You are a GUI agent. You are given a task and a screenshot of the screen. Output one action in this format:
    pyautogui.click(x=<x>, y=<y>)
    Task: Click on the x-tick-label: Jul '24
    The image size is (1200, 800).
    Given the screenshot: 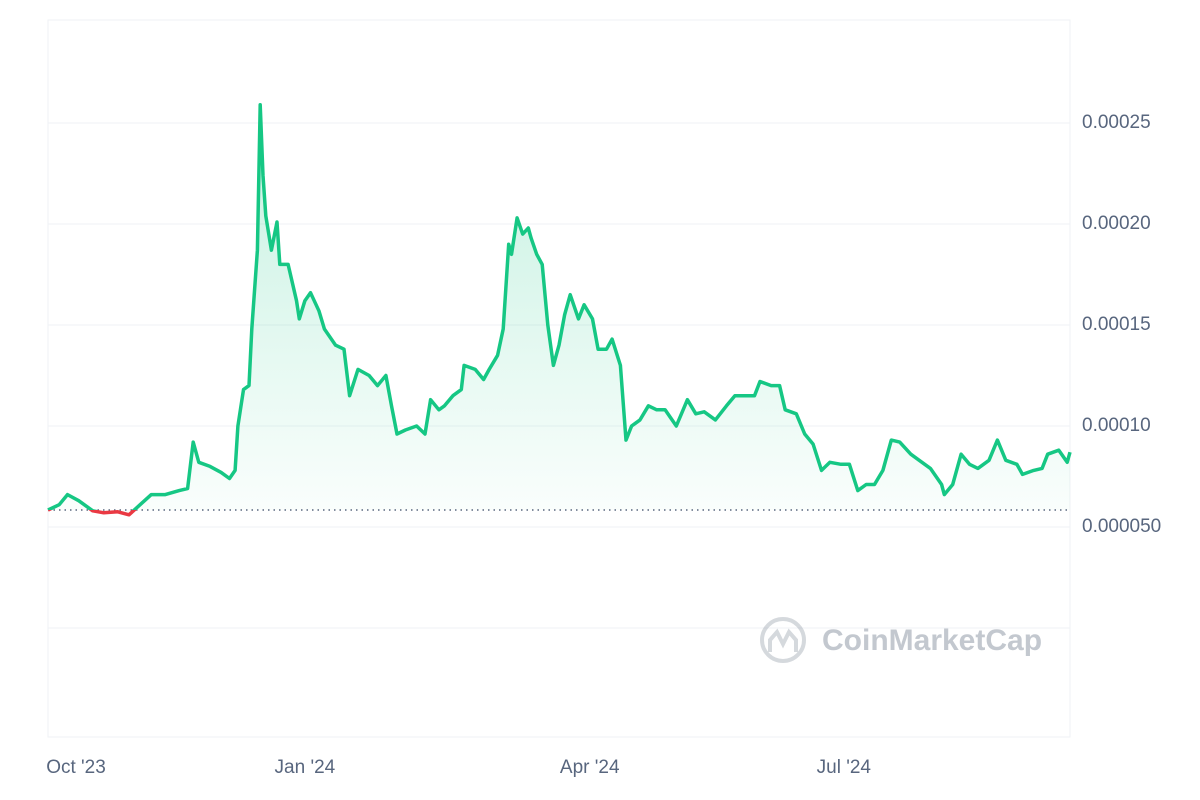 What is the action you would take?
    pyautogui.click(x=844, y=767)
    